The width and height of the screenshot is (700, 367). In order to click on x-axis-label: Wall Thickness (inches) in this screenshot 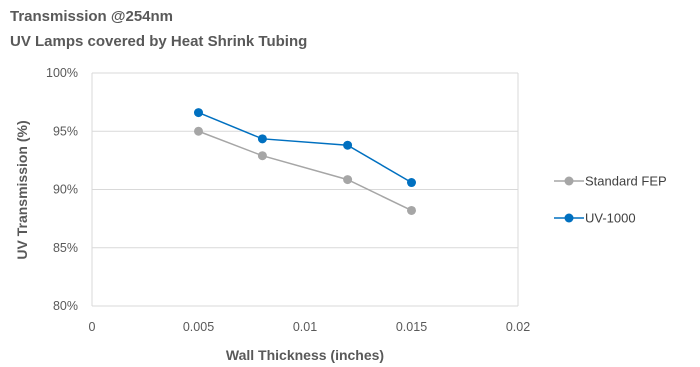, I will do `click(305, 355)`.